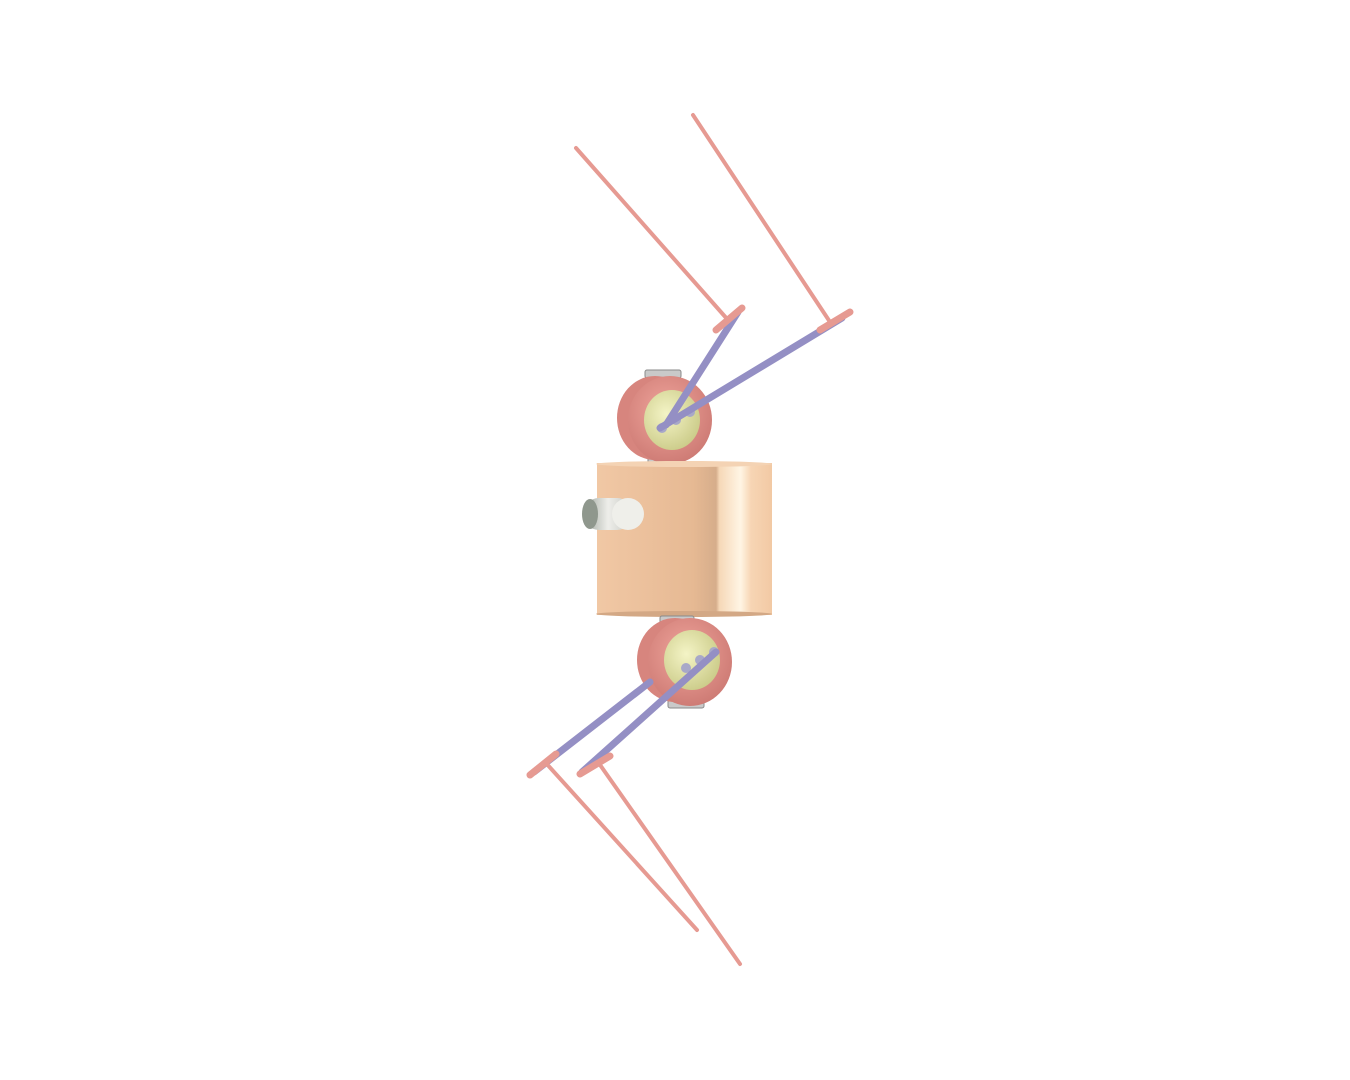 This screenshot has height=1080, width=1350. I want to click on body-top-rim, so click(684, 464).